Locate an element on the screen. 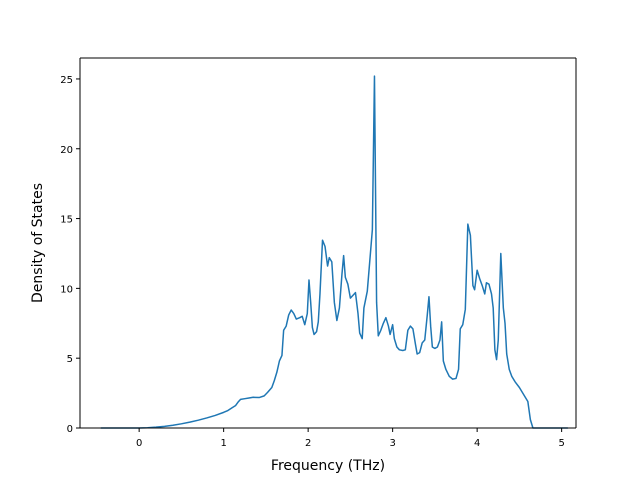  y-tick-label: 10 is located at coordinates (66, 289).